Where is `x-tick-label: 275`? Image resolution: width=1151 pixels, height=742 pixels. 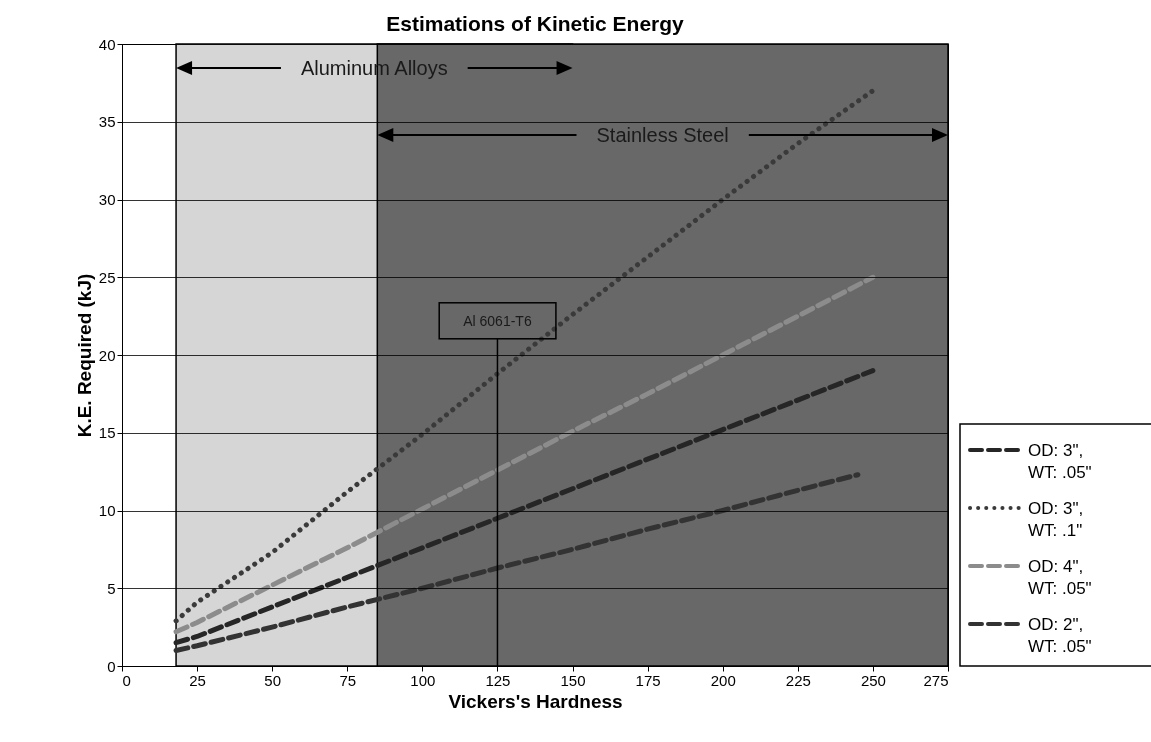 x-tick-label: 275 is located at coordinates (936, 680).